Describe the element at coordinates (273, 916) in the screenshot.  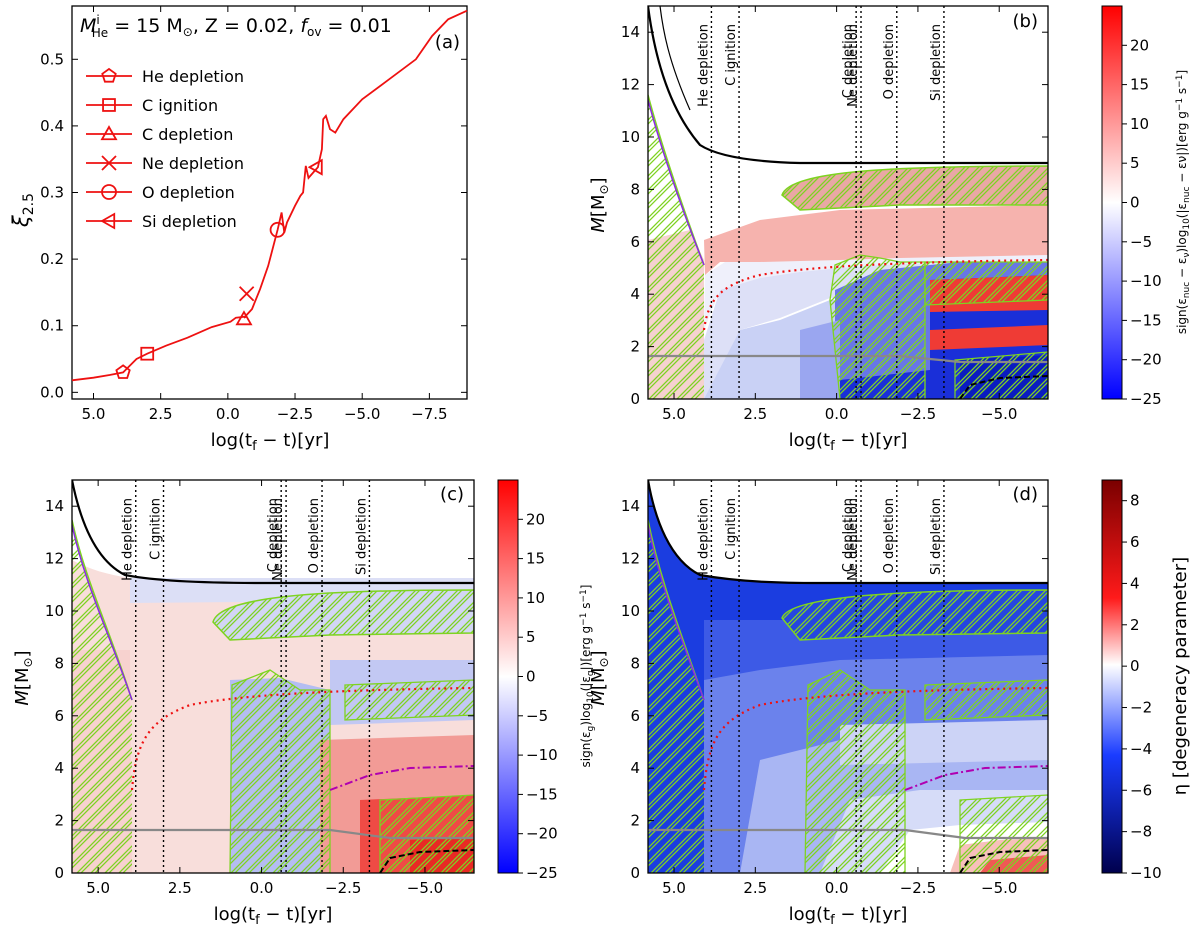
I see `panel-c-xlabel: log(tf − t)[yr]` at that location.